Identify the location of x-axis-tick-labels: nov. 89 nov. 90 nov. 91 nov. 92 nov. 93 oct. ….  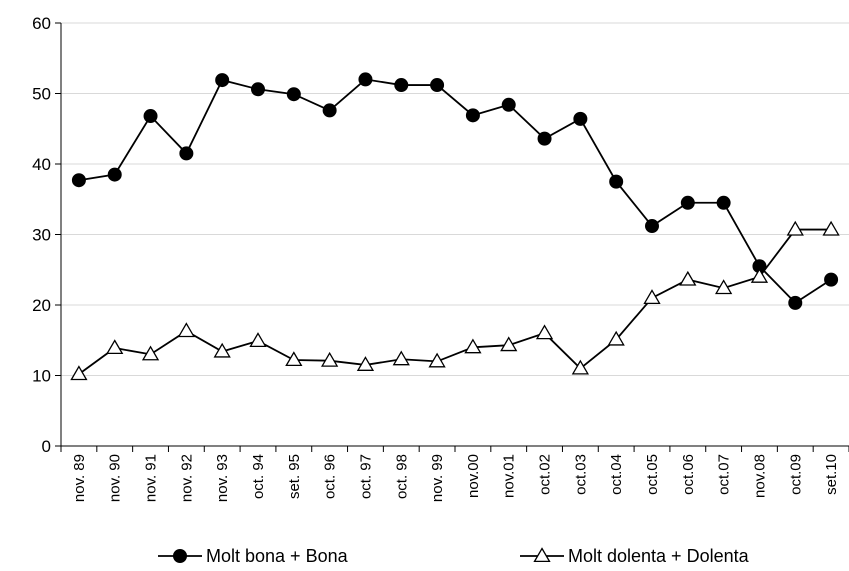
(455, 478).